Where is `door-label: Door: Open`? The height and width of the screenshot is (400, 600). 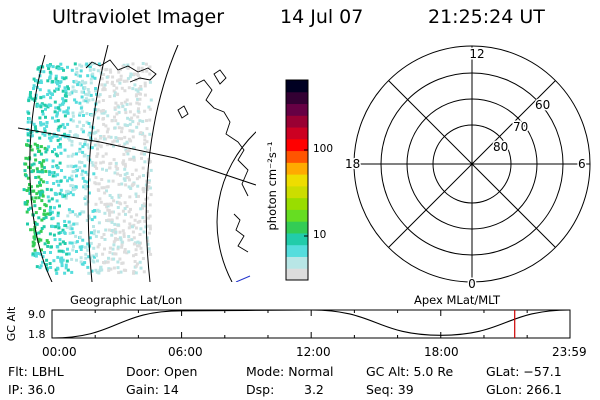
door-label: Door: Open is located at coordinates (162, 371).